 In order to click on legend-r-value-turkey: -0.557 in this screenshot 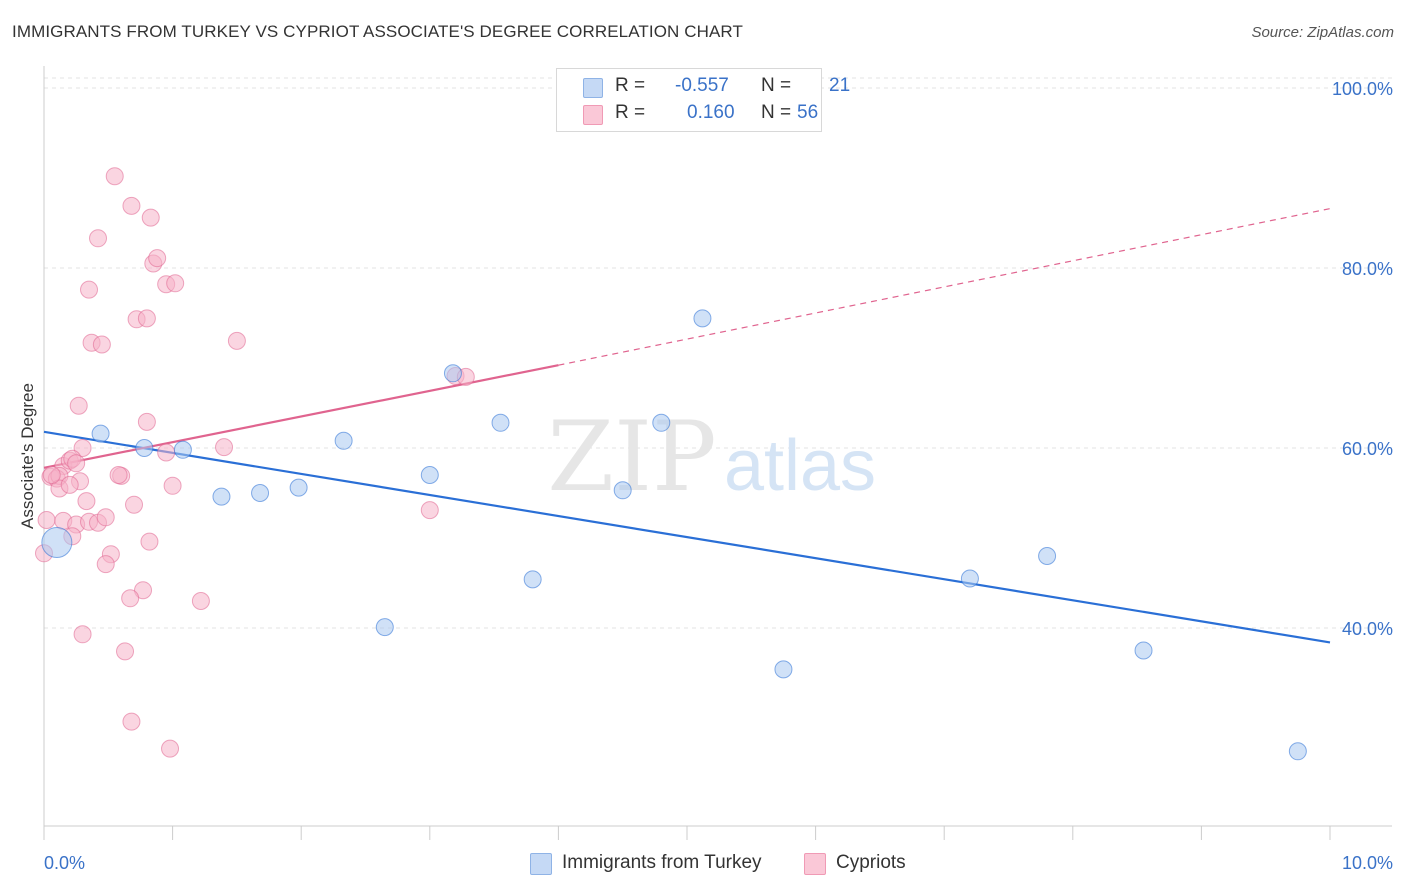, I will do `click(702, 85)`.